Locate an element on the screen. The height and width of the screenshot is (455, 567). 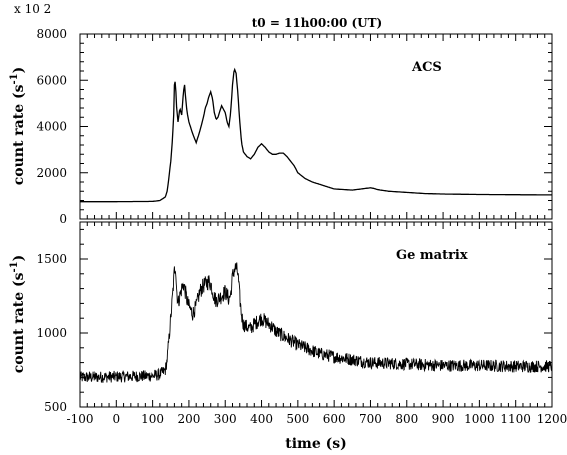
ge-matrix-annotation: Ge matrix is located at coordinates (432, 255).